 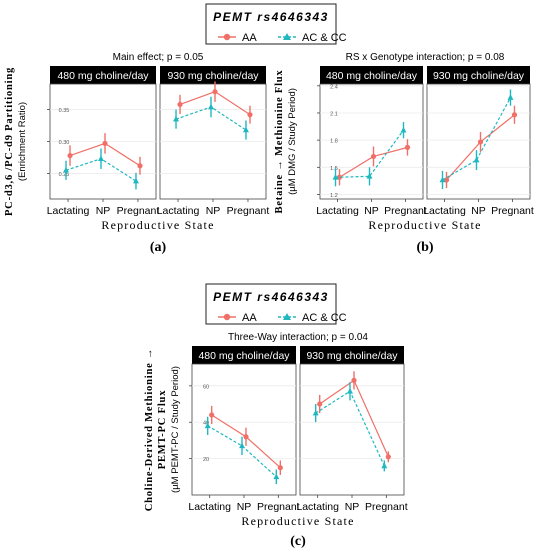 I want to click on panel-c-xlabel: Reproductive State, so click(x=297, y=521).